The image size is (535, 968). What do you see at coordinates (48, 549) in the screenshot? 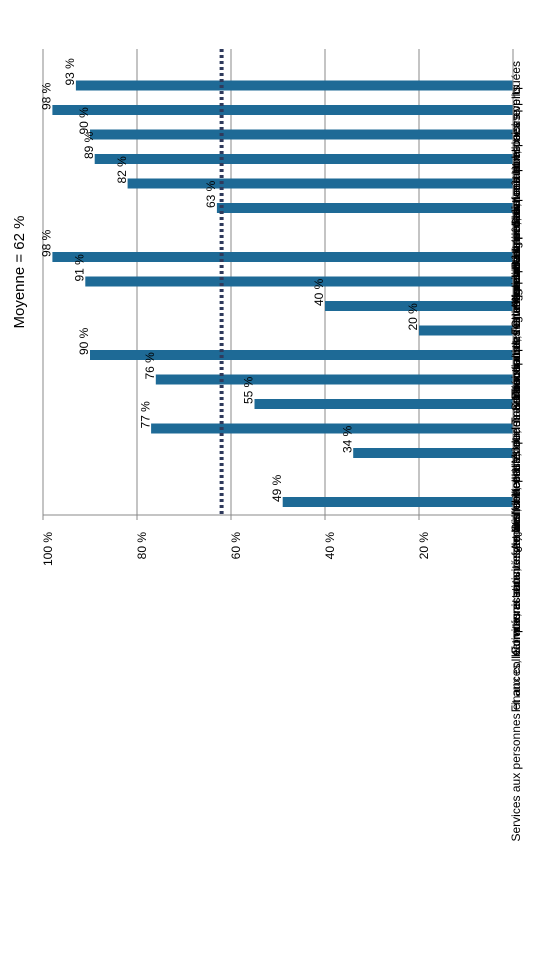
I see `y-tick-label: 100 %` at bounding box center [48, 549].